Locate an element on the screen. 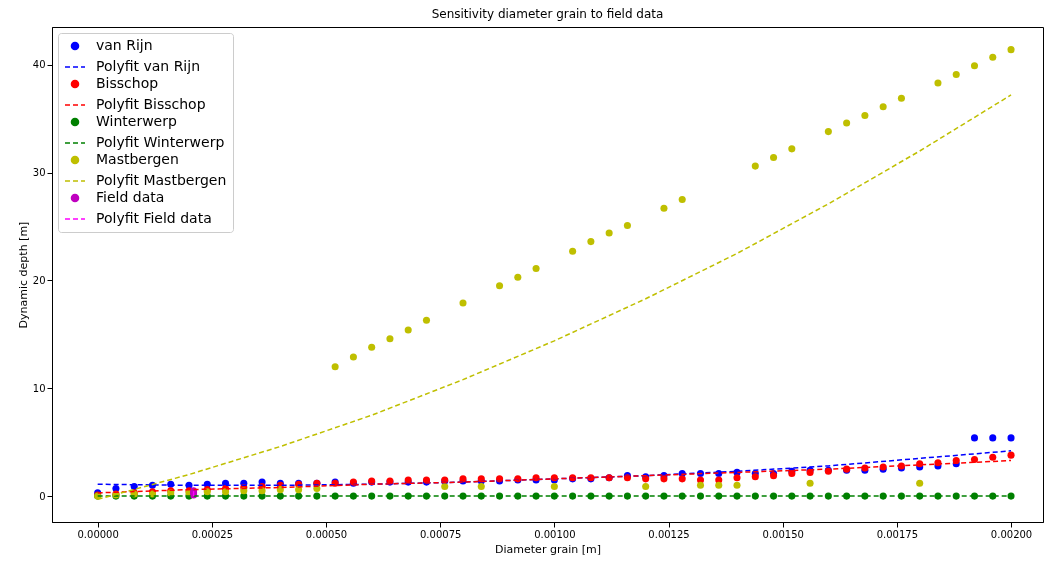  x-tick-label: 0.00175 is located at coordinates (897, 534).